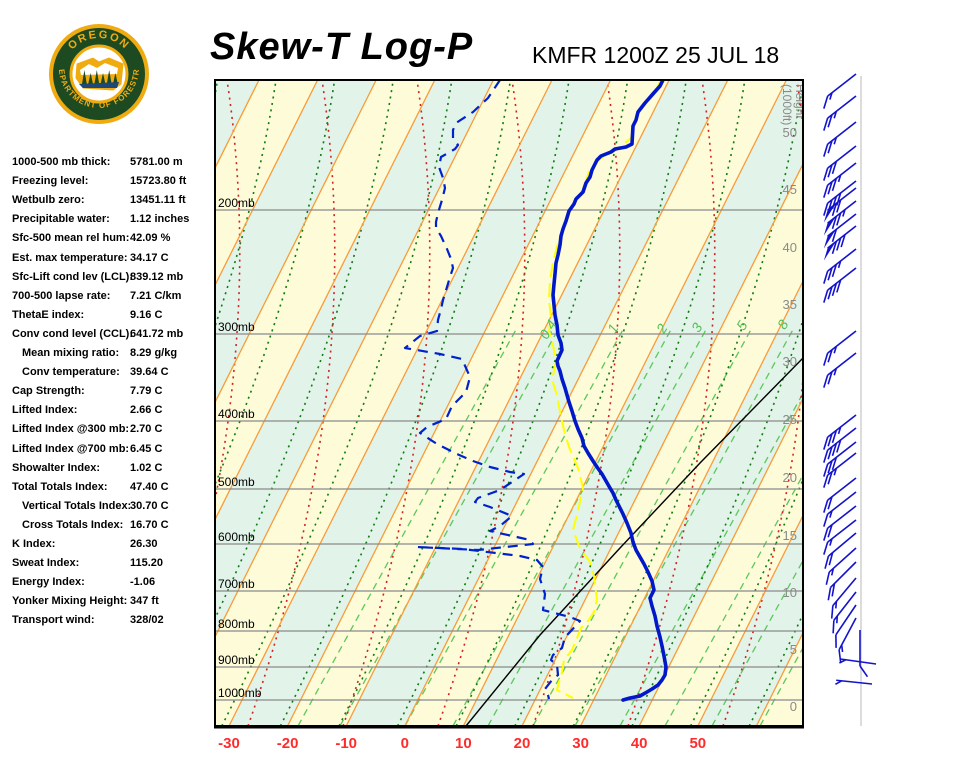 The image size is (960, 768). I want to click on dry-adiabat, so click(717, 521).